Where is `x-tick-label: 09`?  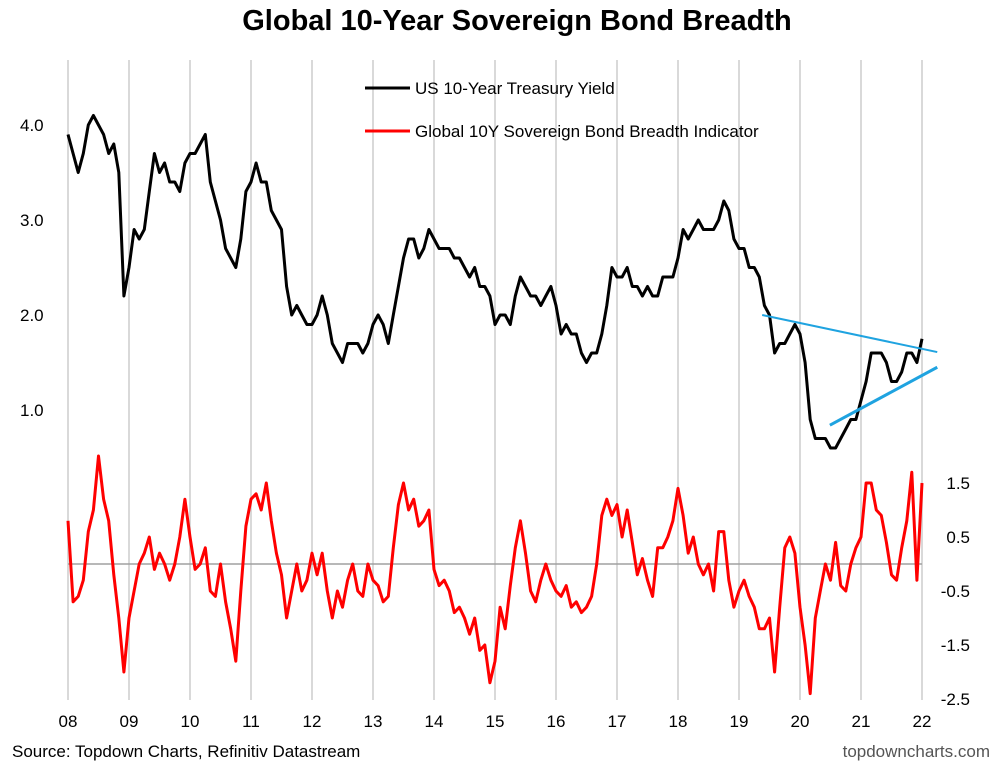 x-tick-label: 09 is located at coordinates (129, 721).